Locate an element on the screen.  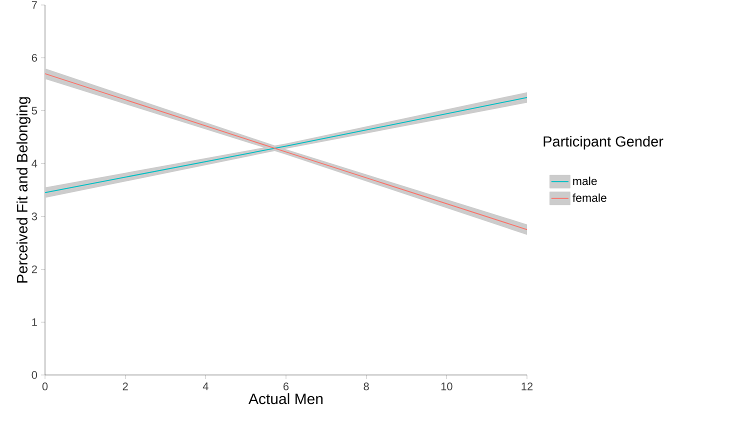
y-tick-label: 2 is located at coordinates (34, 269).